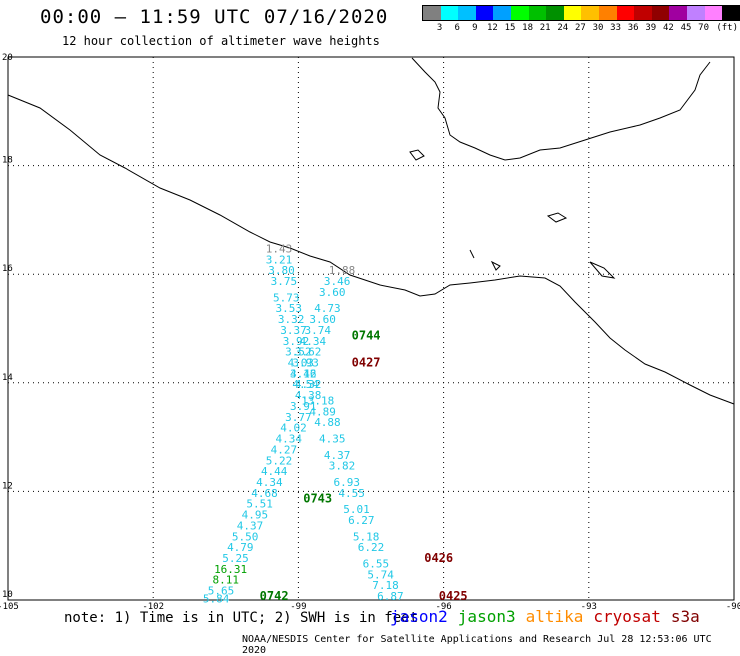 This screenshot has height=656, width=740. What do you see at coordinates (327, 308) in the screenshot?
I see `wave-height-label: 4.73` at bounding box center [327, 308].